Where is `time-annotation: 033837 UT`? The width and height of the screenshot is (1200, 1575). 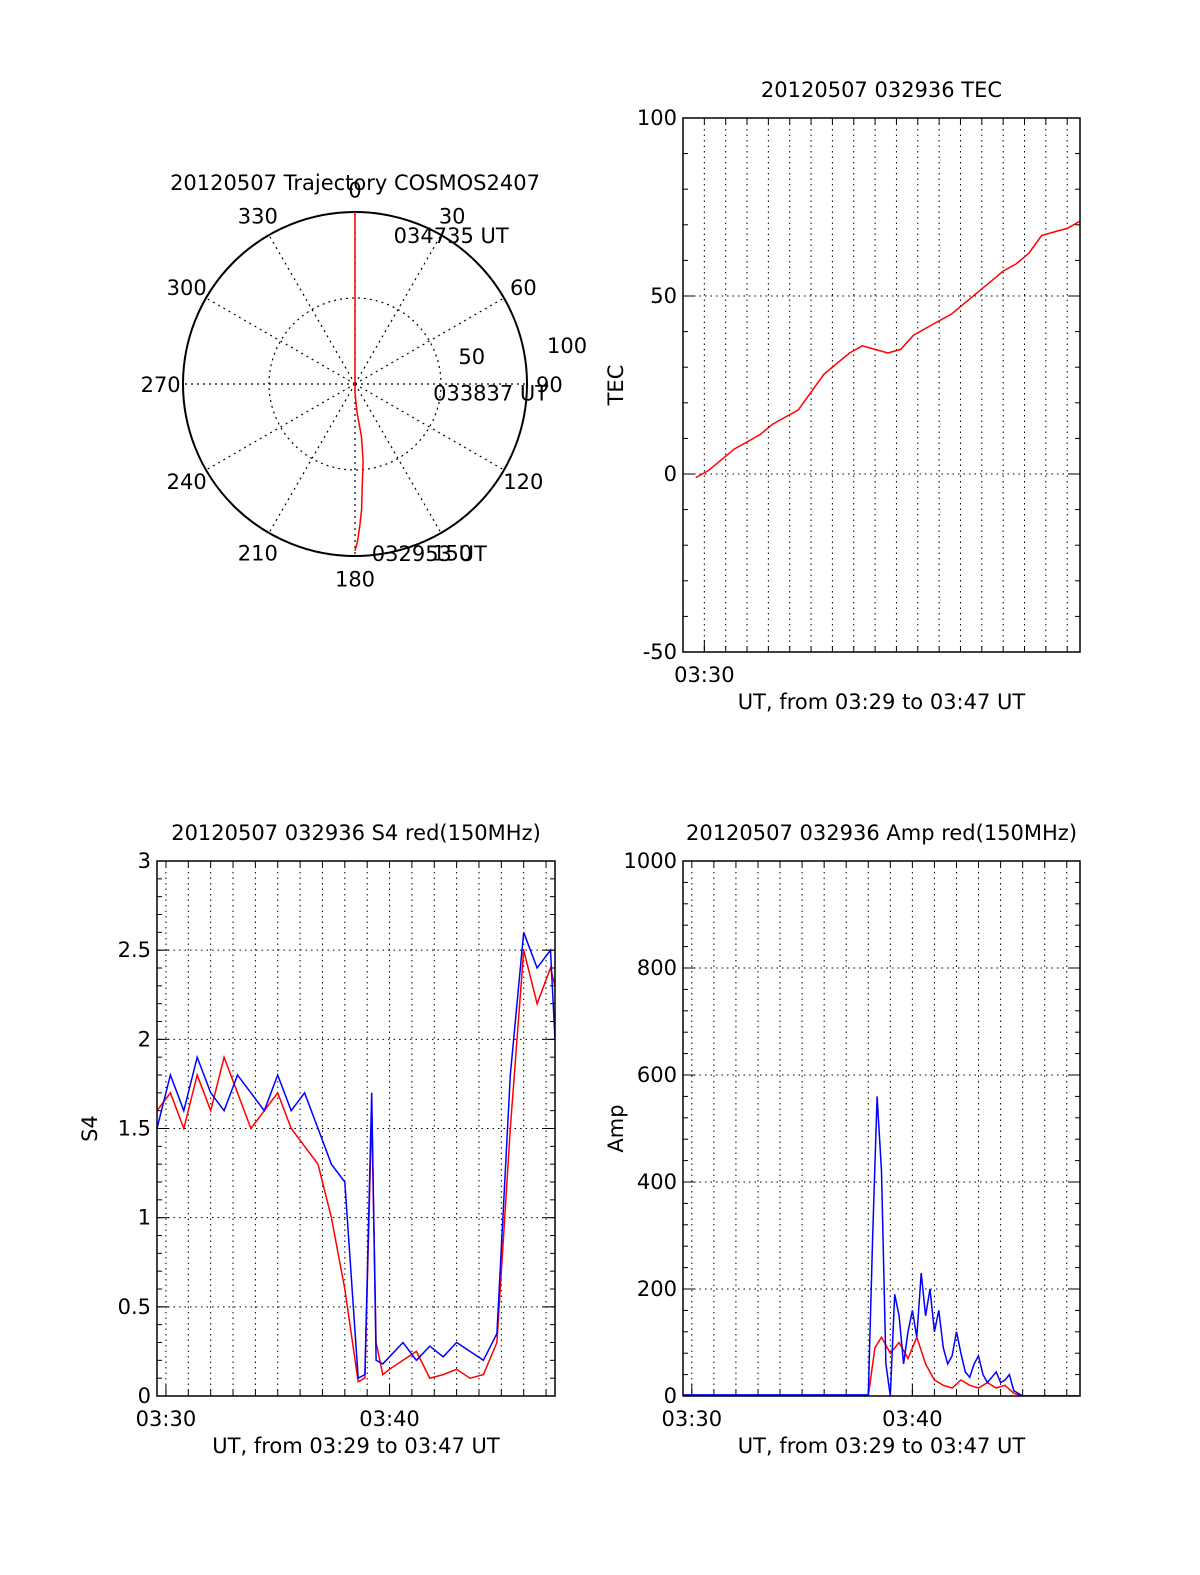 time-annotation: 033837 UT is located at coordinates (490, 394).